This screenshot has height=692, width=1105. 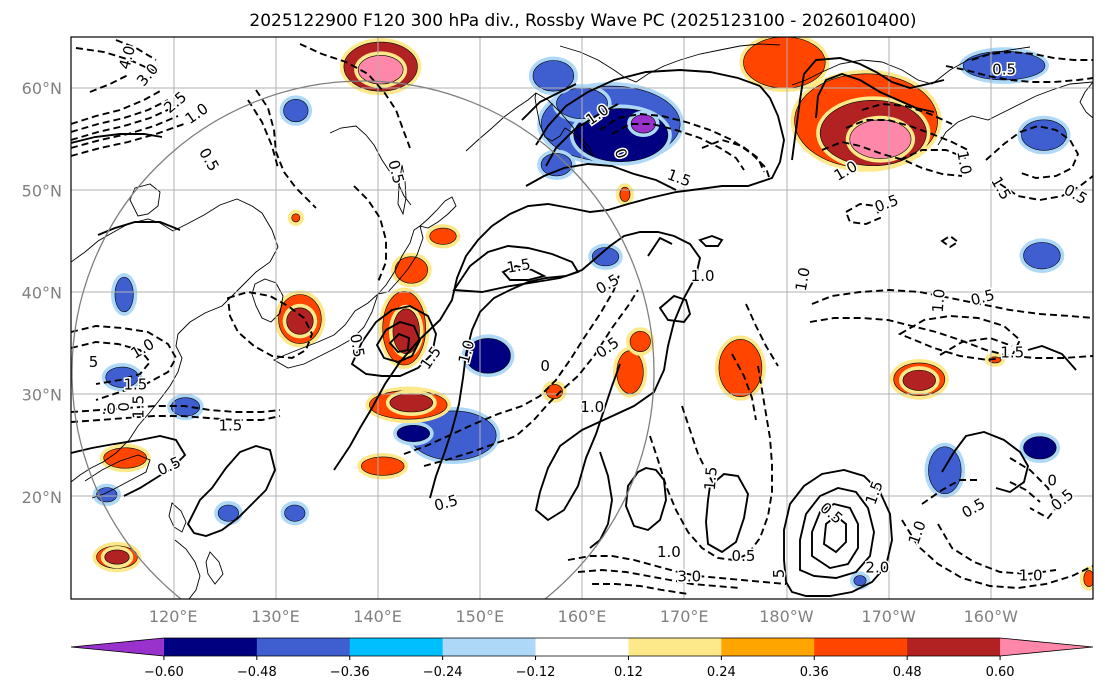 I want to click on longitude-tick-label: 170°E, so click(x=684, y=616).